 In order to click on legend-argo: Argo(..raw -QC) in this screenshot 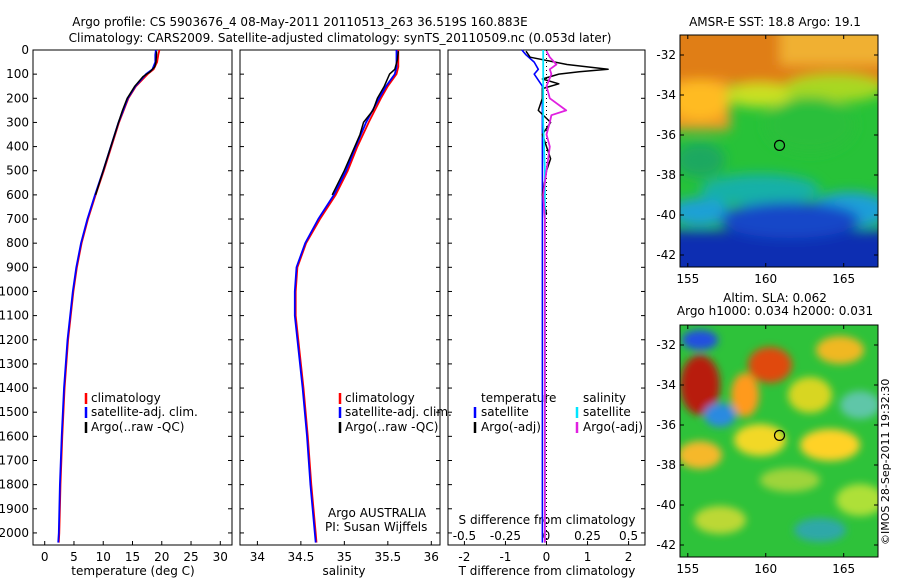, I will do `click(138, 427)`.